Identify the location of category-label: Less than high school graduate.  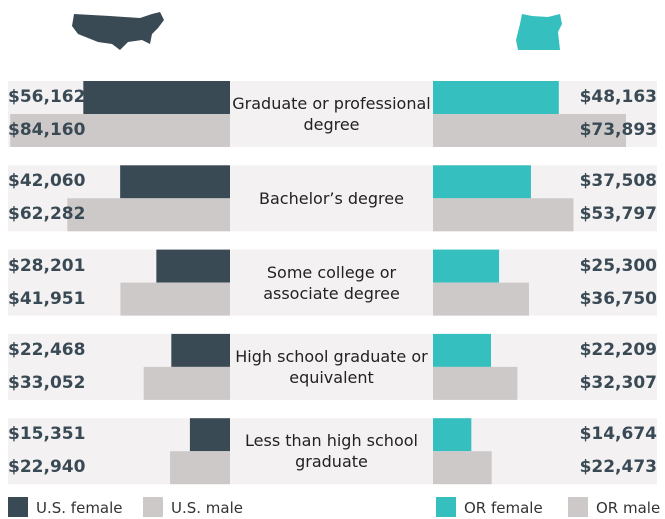
(331, 451).